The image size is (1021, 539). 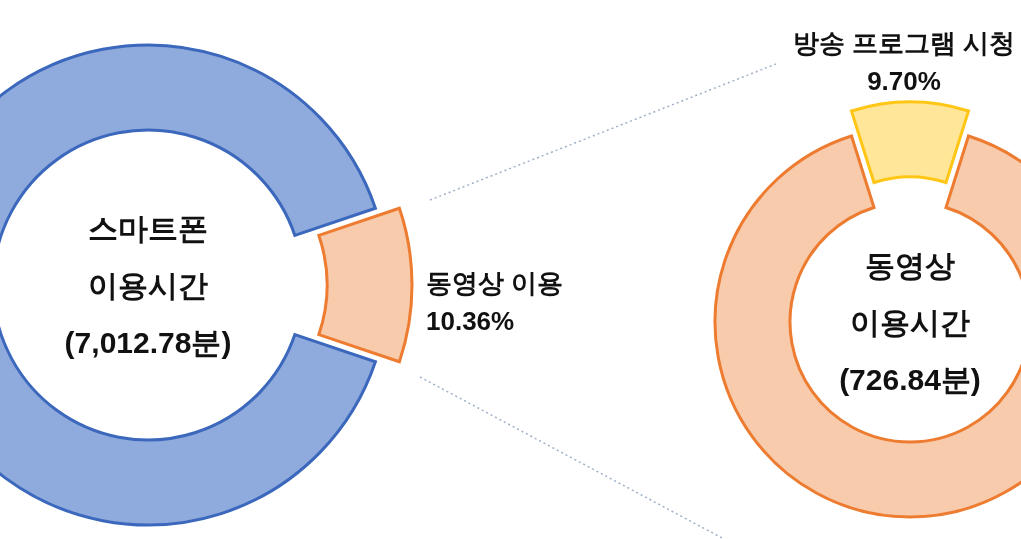 I want to click on text: (7,012.78분), so click(x=148, y=342).